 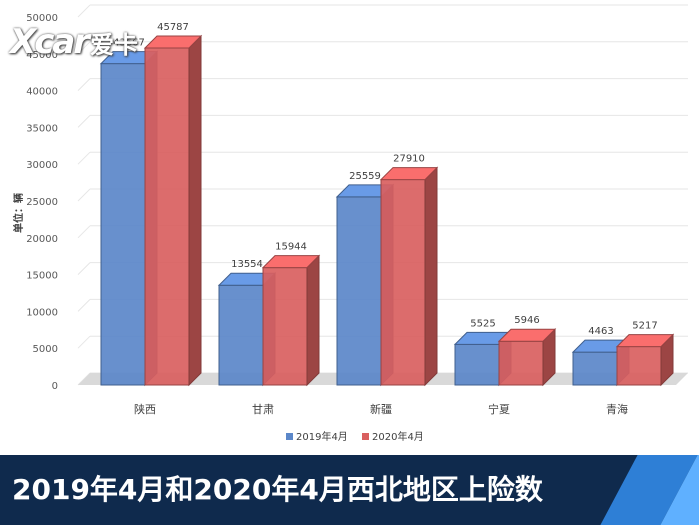 What do you see at coordinates (247, 264) in the screenshot?
I see `data-label: 13554` at bounding box center [247, 264].